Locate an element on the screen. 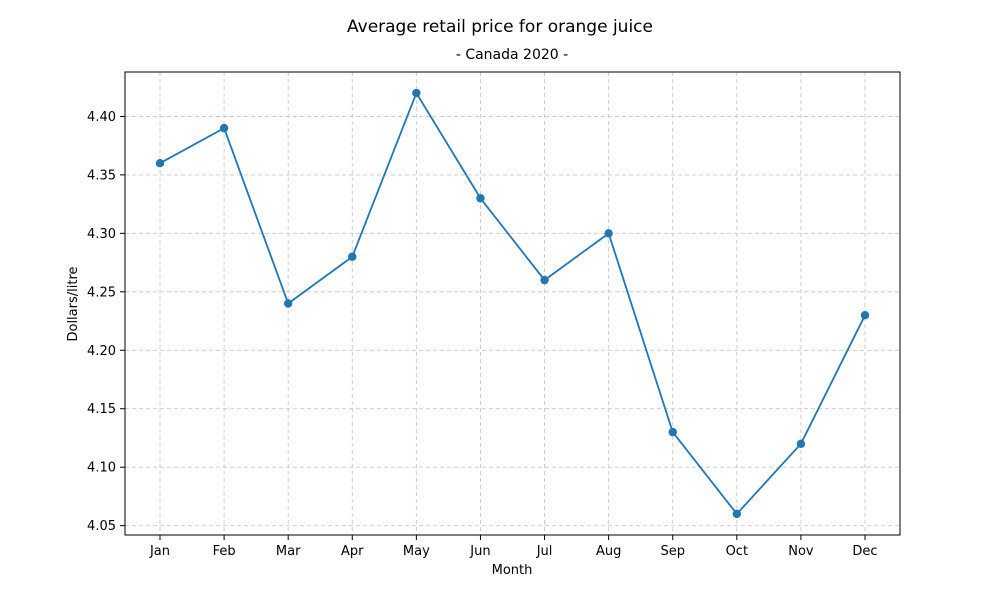  y-tick-label: 4.30 is located at coordinates (101, 234).